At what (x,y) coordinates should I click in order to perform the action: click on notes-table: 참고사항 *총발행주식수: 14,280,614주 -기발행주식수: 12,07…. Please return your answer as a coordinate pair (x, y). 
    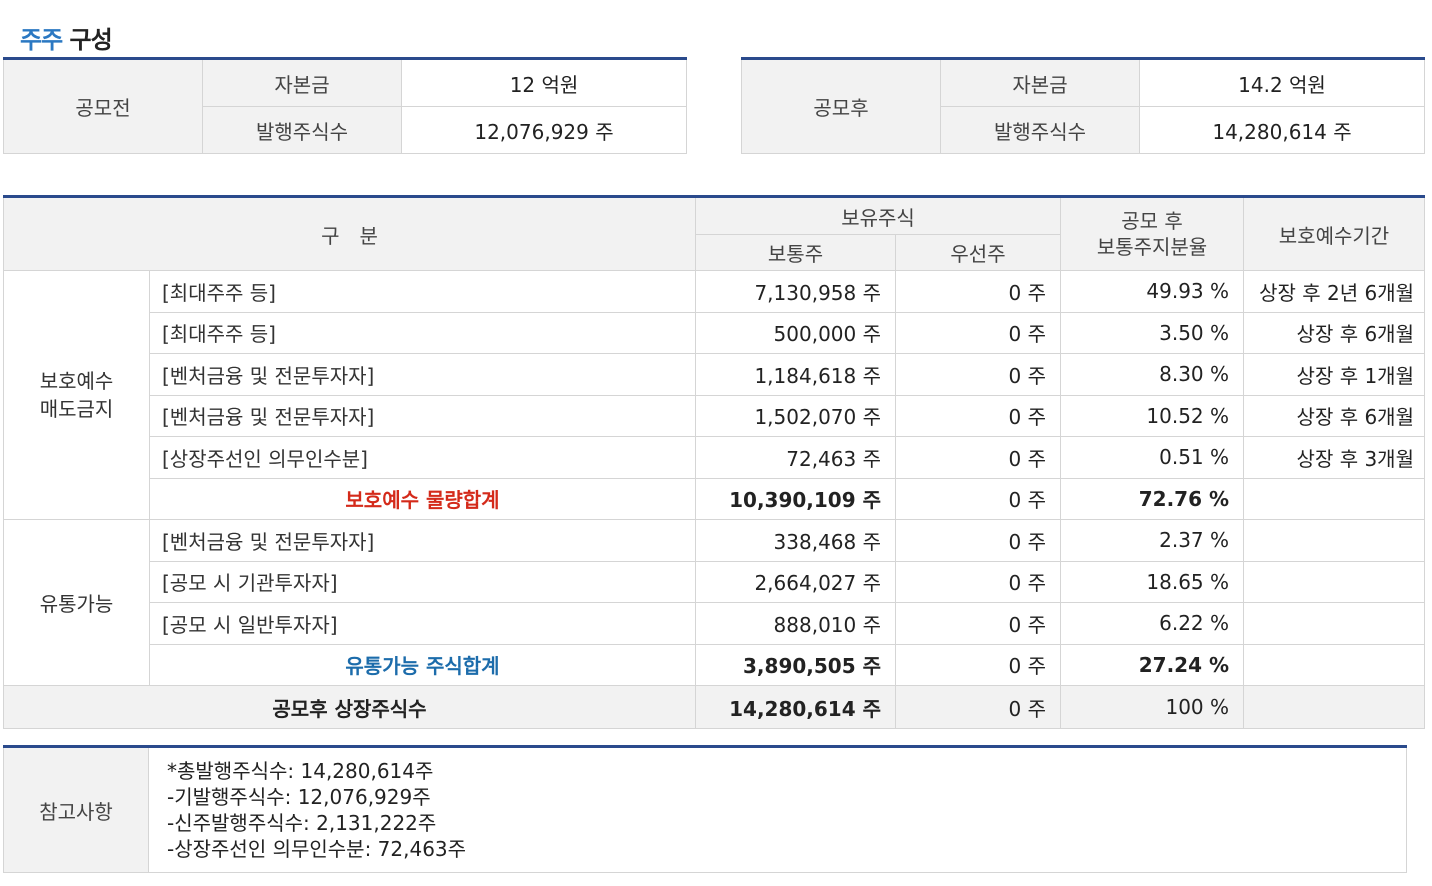
    Looking at the image, I should click on (705, 809).